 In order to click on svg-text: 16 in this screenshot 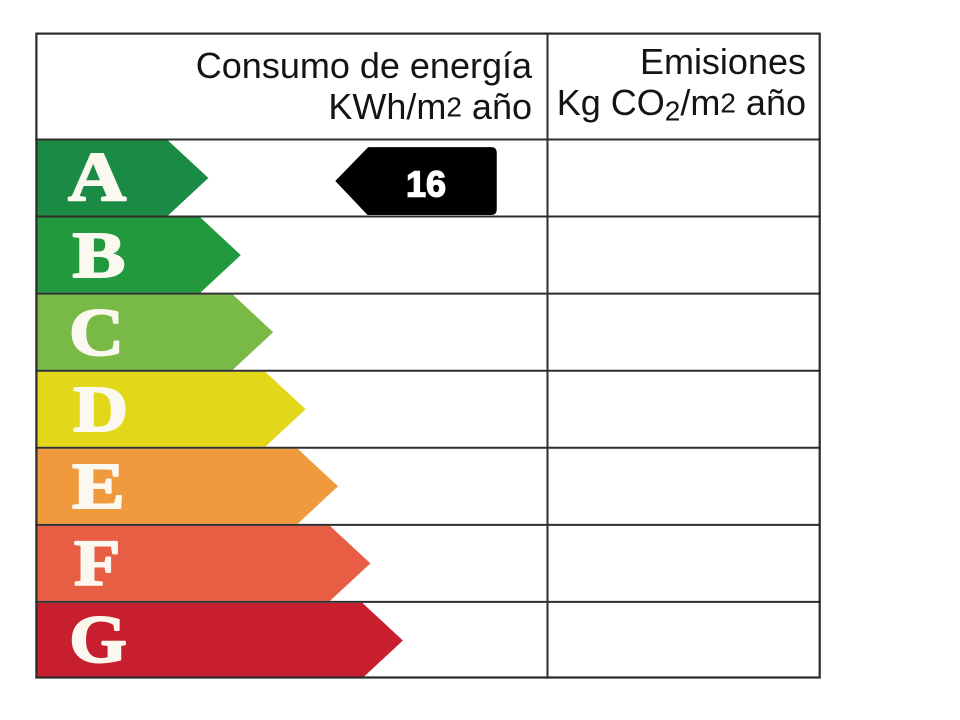, I will do `click(426, 184)`.